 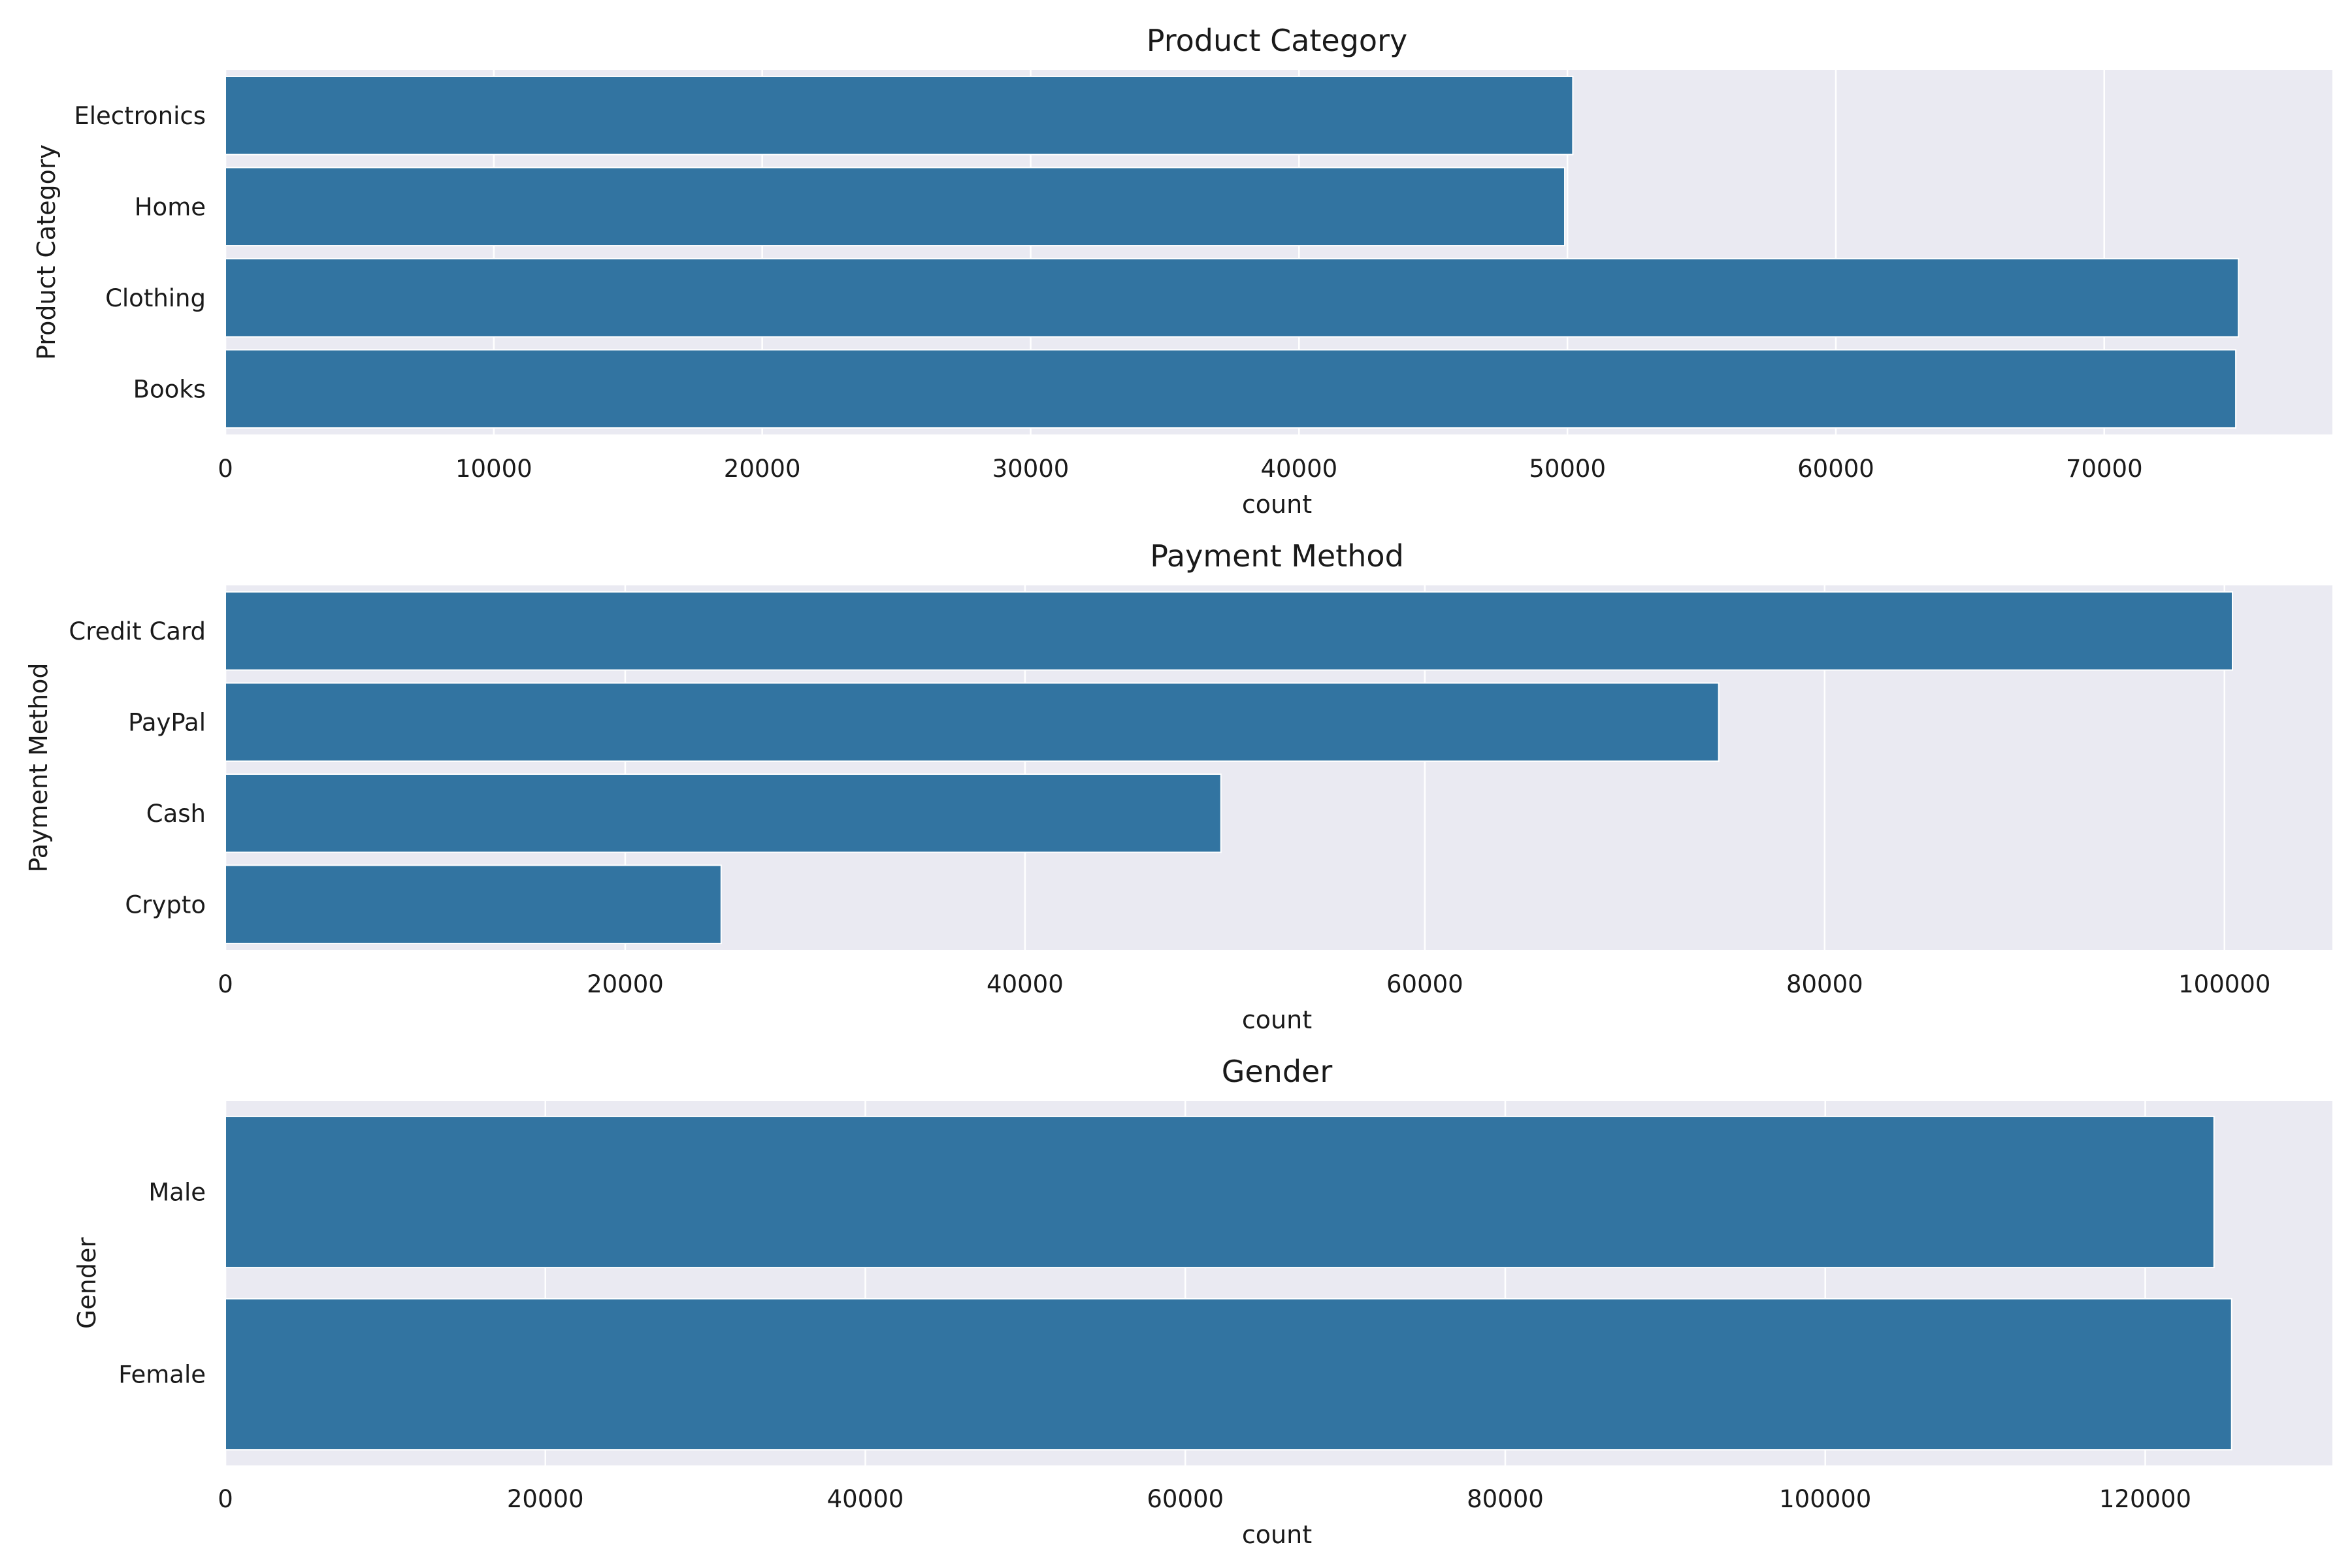 What do you see at coordinates (140, 116) in the screenshot?
I see `category-label: Electronics` at bounding box center [140, 116].